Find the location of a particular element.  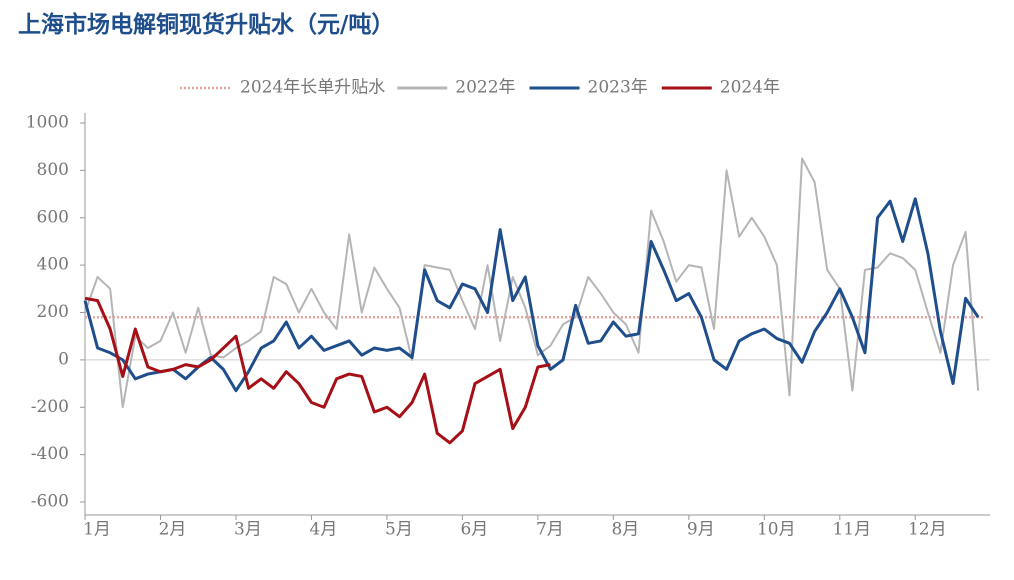

x-tick-label: 9月 is located at coordinates (701, 530).